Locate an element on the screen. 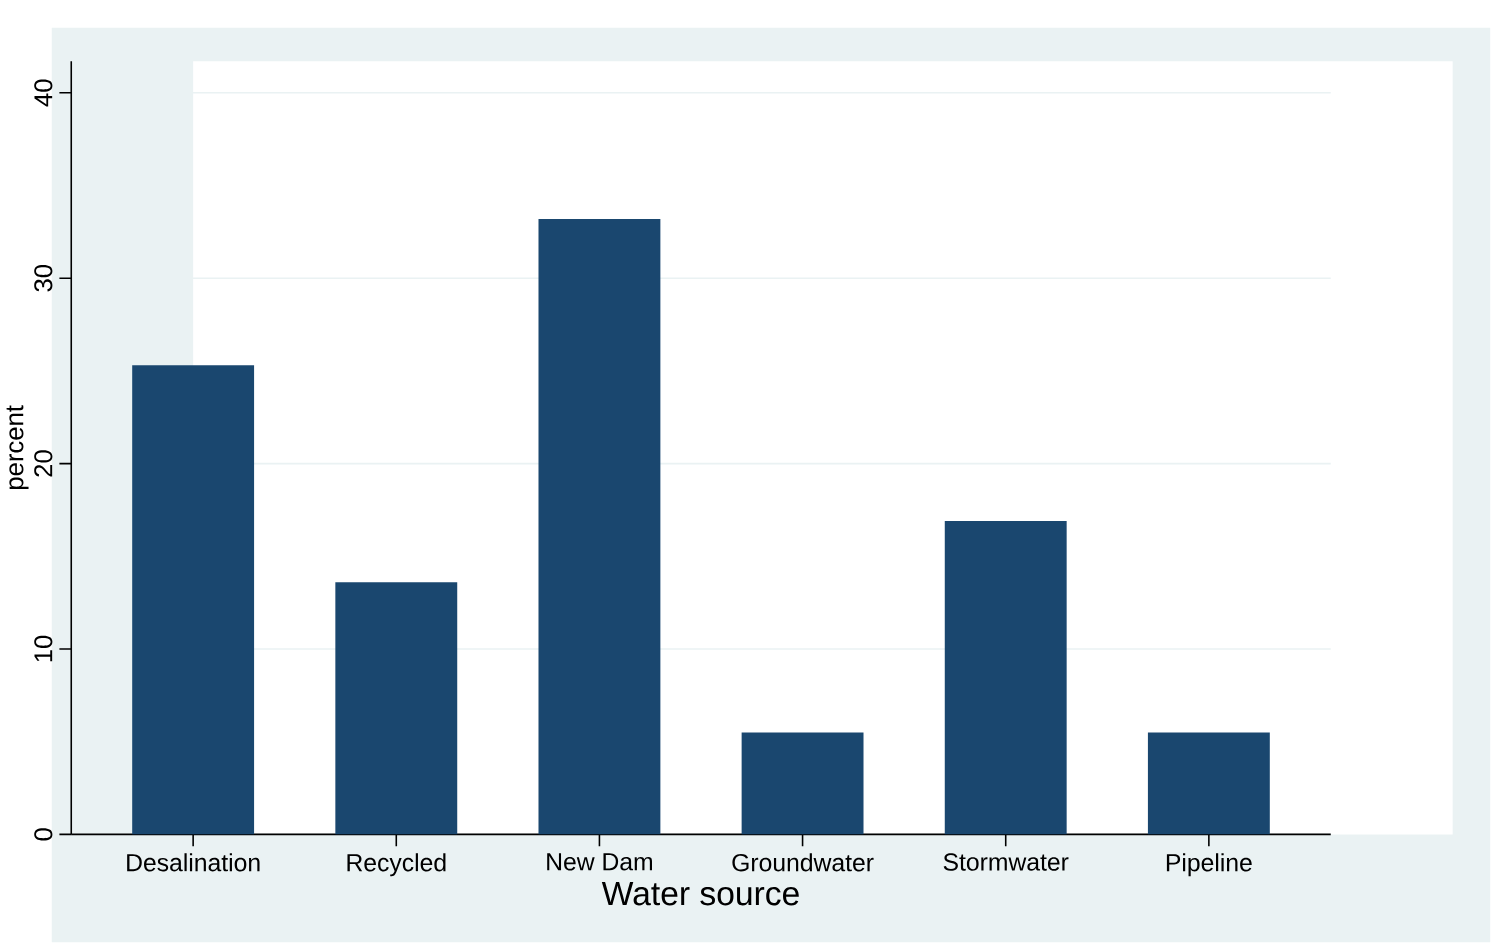 The height and width of the screenshot is (943, 1507). y-axis-title: percent is located at coordinates (17, 447).